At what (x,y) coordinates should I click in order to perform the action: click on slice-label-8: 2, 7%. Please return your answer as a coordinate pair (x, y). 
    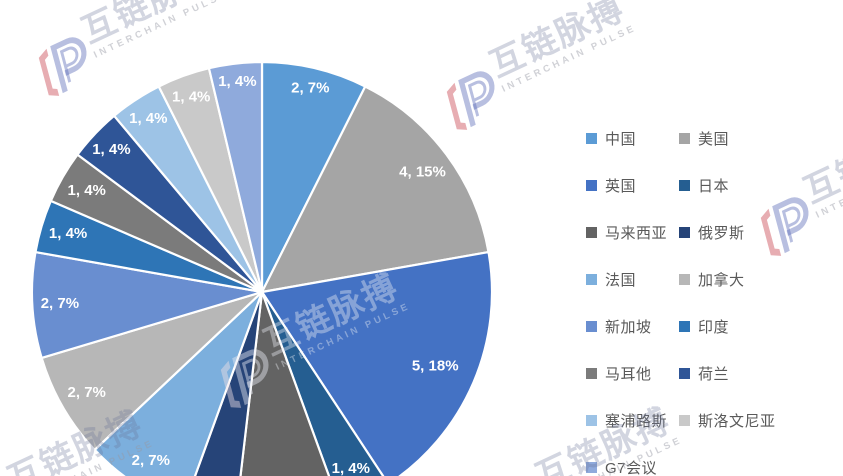
    Looking at the image, I should click on (60, 303).